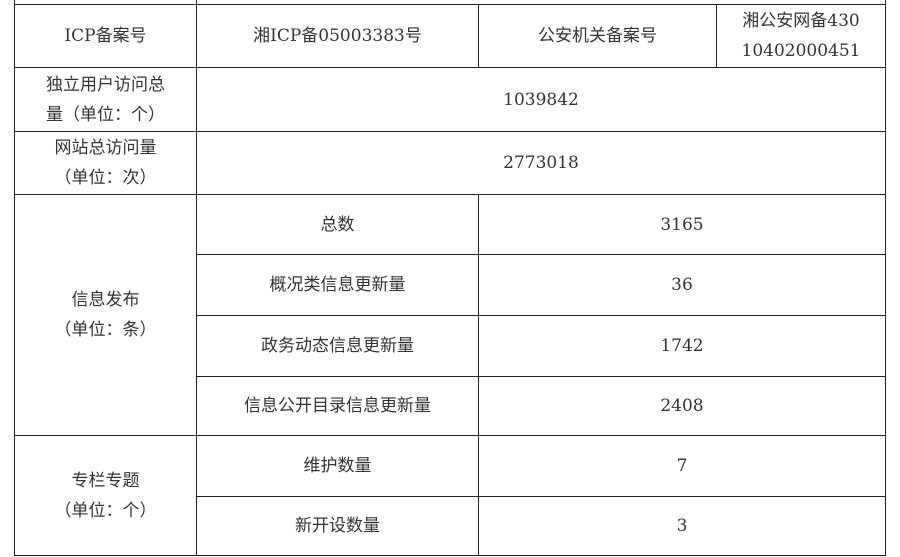  I want to click on row-value: 3165, so click(682, 224).